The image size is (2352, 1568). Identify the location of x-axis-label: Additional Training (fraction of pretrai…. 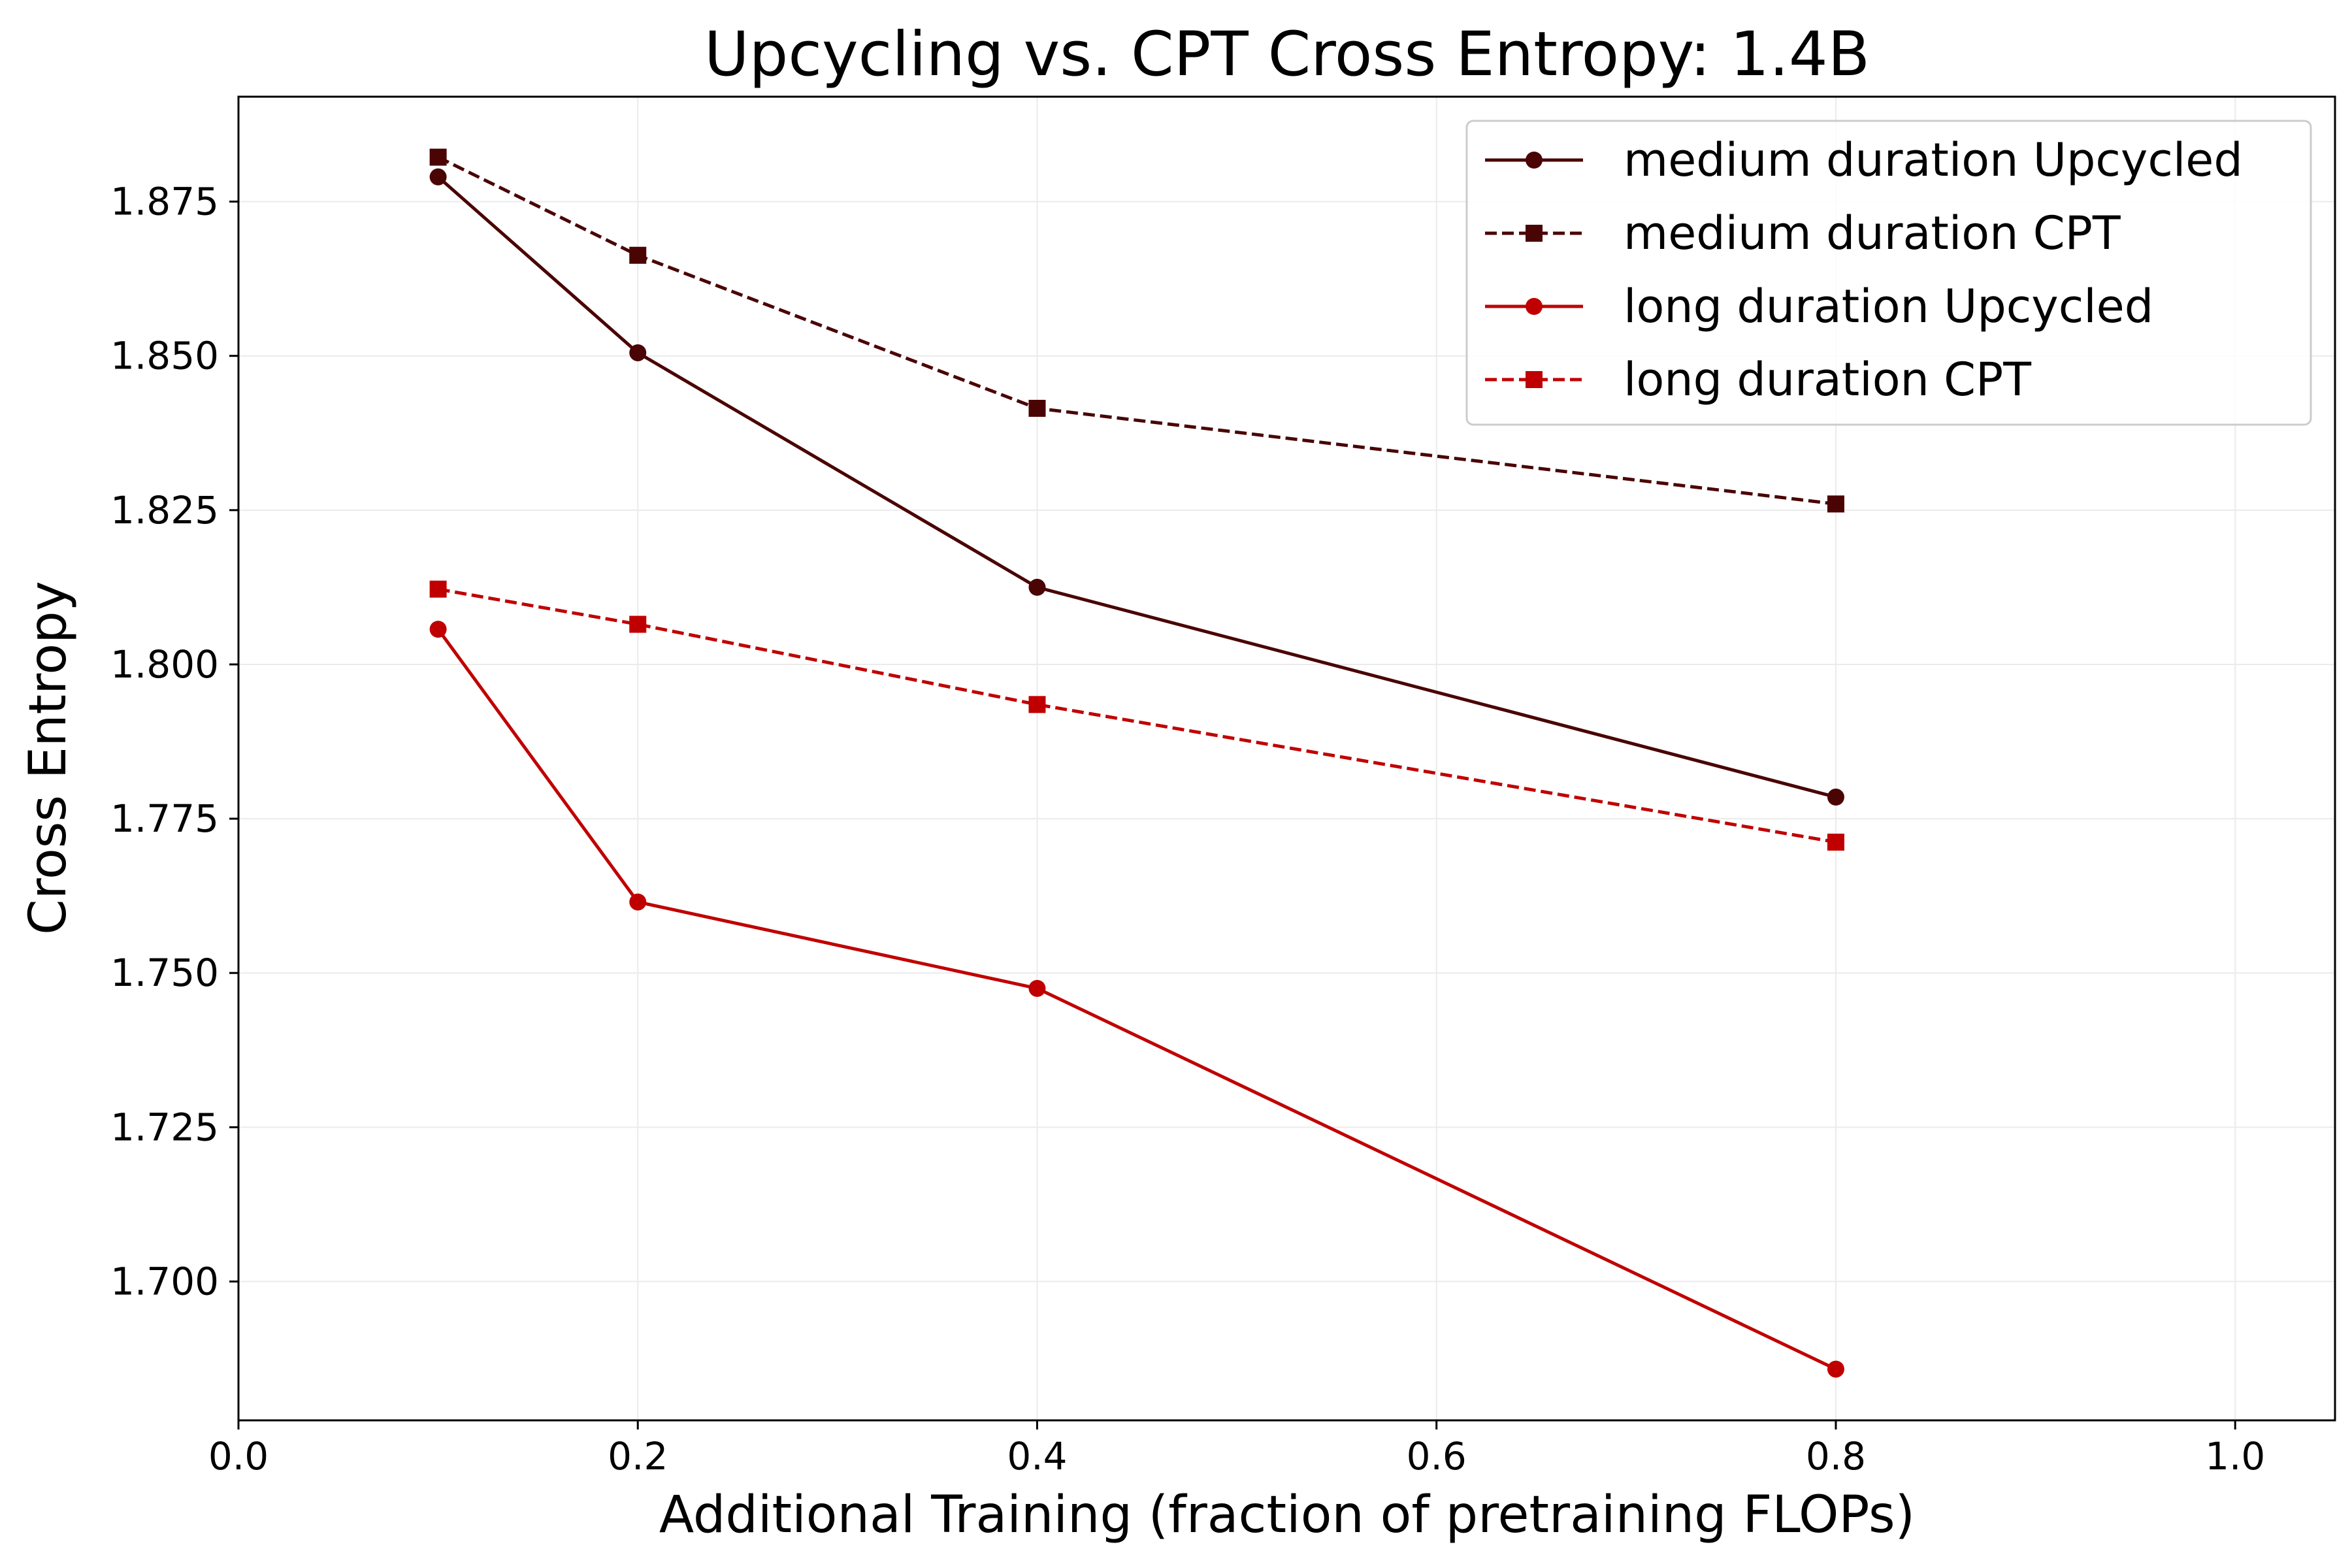
(1287, 1515).